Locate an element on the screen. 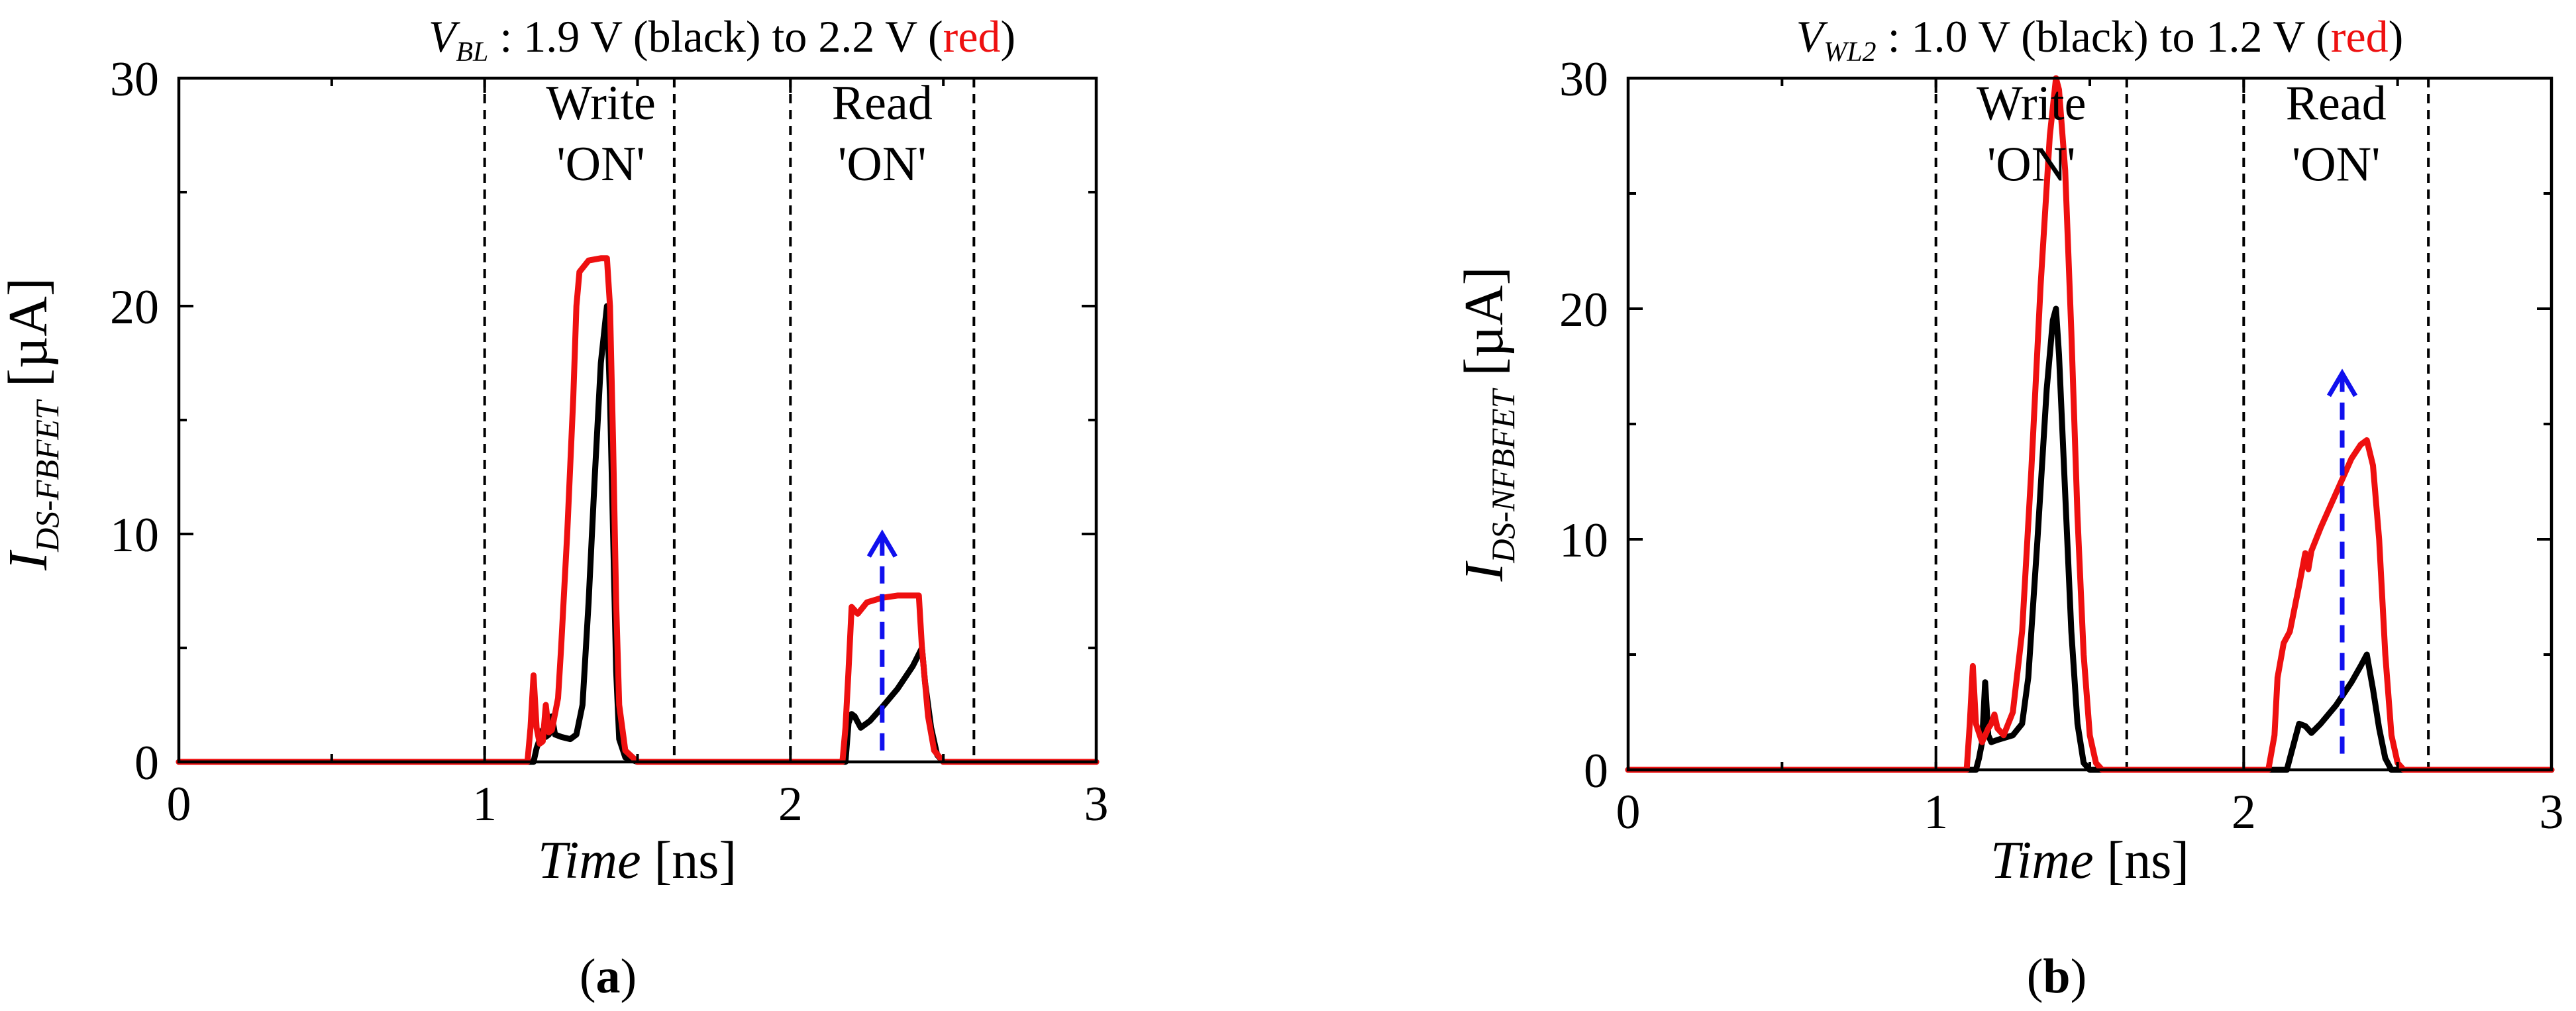  chart-title: VWL2 : 1.0 V (black) to 1.2 V (red) is located at coordinates (2100, 39).